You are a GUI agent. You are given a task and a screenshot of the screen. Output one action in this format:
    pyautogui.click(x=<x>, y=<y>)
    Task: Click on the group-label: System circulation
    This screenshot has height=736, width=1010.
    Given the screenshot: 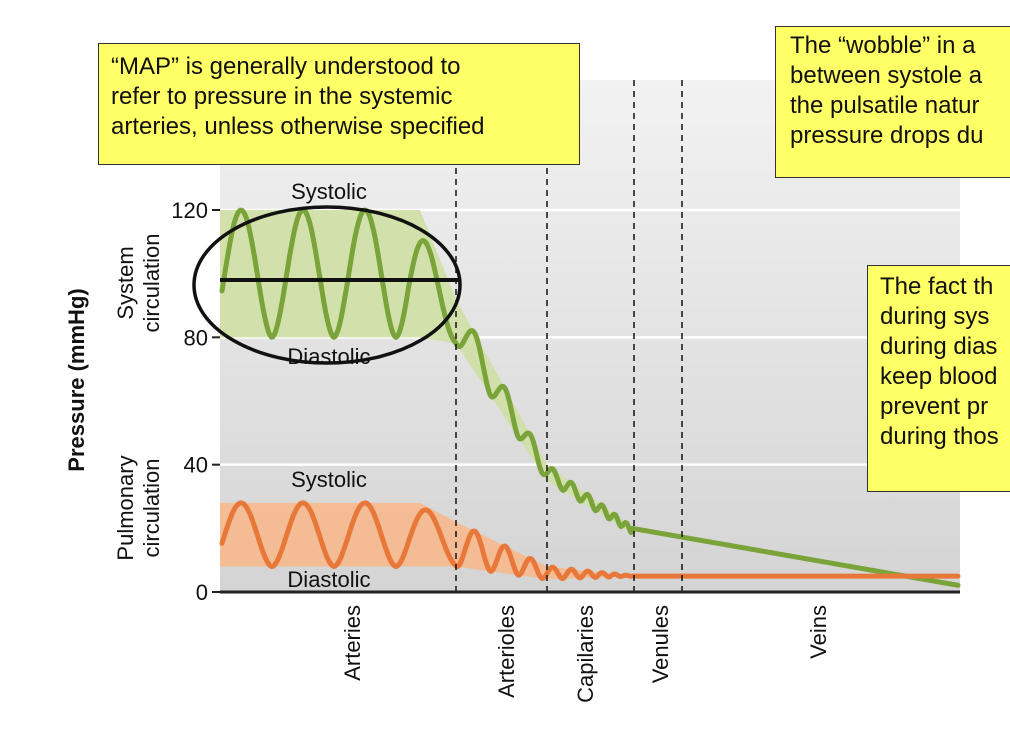 What is the action you would take?
    pyautogui.click(x=138, y=282)
    